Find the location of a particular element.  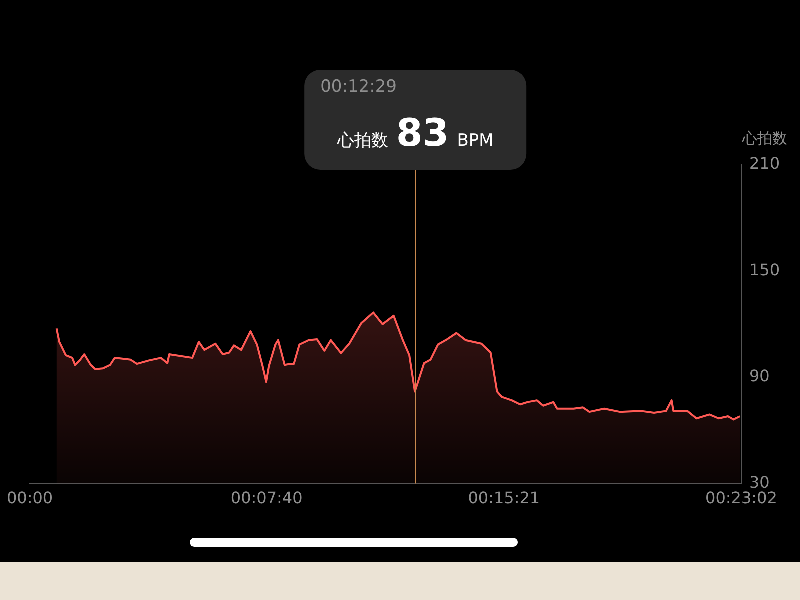

x-tick-label: 00:15:21 is located at coordinates (504, 498).